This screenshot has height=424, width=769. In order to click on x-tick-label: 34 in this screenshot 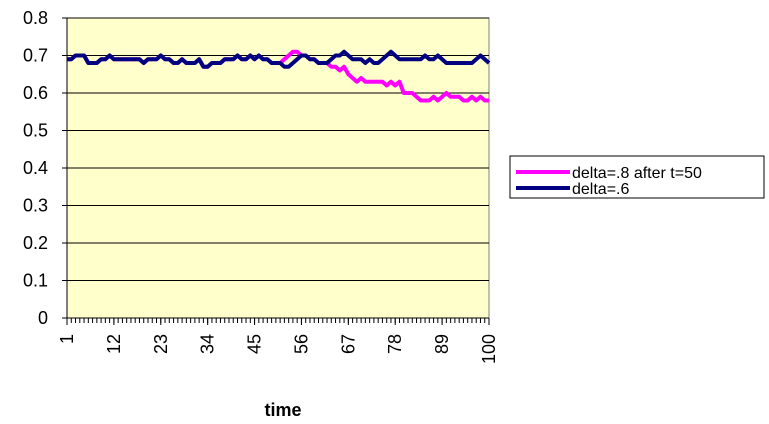, I will do `click(208, 344)`.